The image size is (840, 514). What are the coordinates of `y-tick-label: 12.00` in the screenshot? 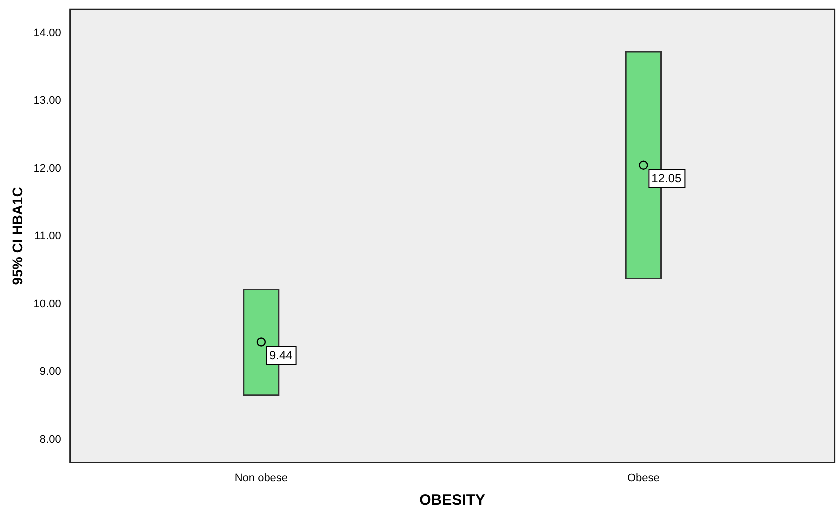 It's located at (48, 168).